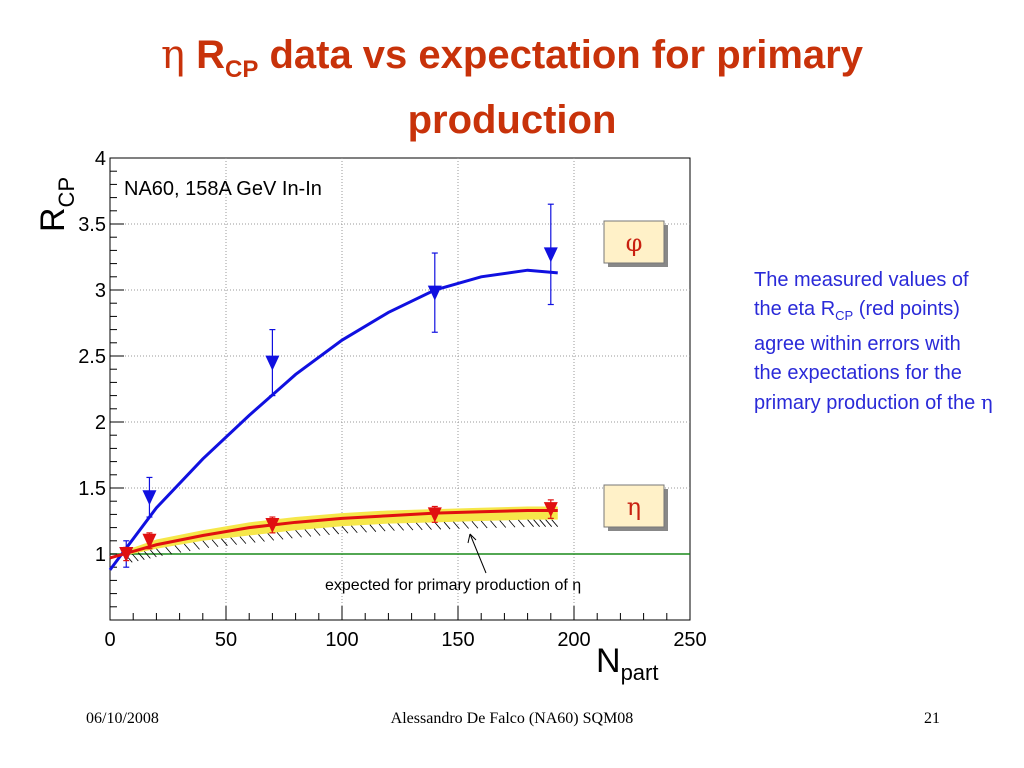 The width and height of the screenshot is (1024, 768). I want to click on y-axis-label: RCP, so click(56, 204).